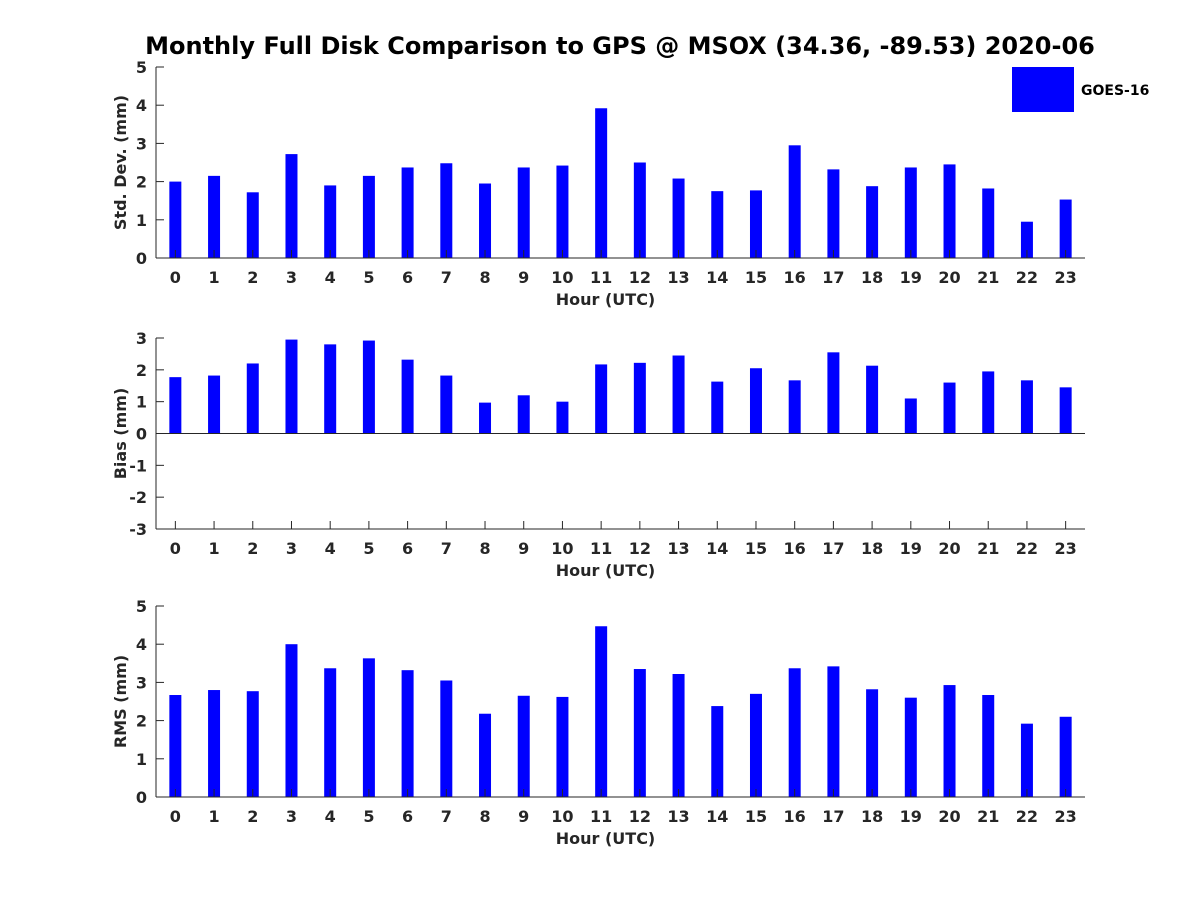  Describe the element at coordinates (606, 838) in the screenshot. I see `x-axis-label: Hour (UTC)` at that location.